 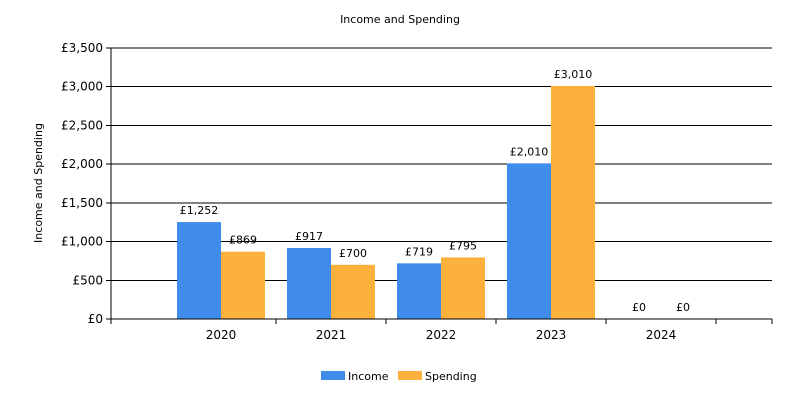 I want to click on y-tick-label: £1,500, so click(x=82, y=203).